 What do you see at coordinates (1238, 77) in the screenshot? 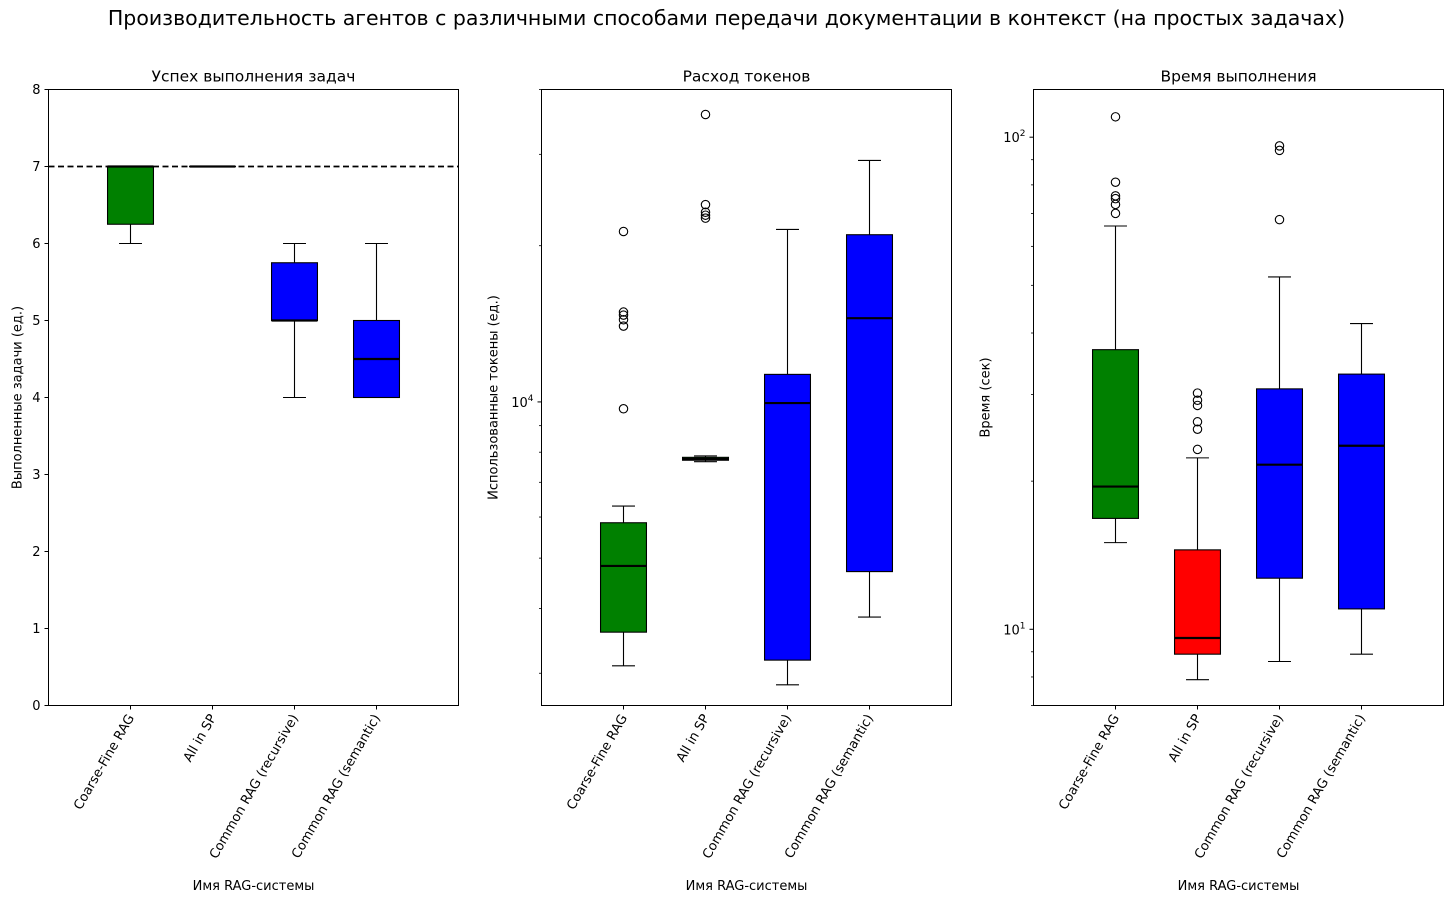
I see `subplot-title: Время выполнения` at bounding box center [1238, 77].